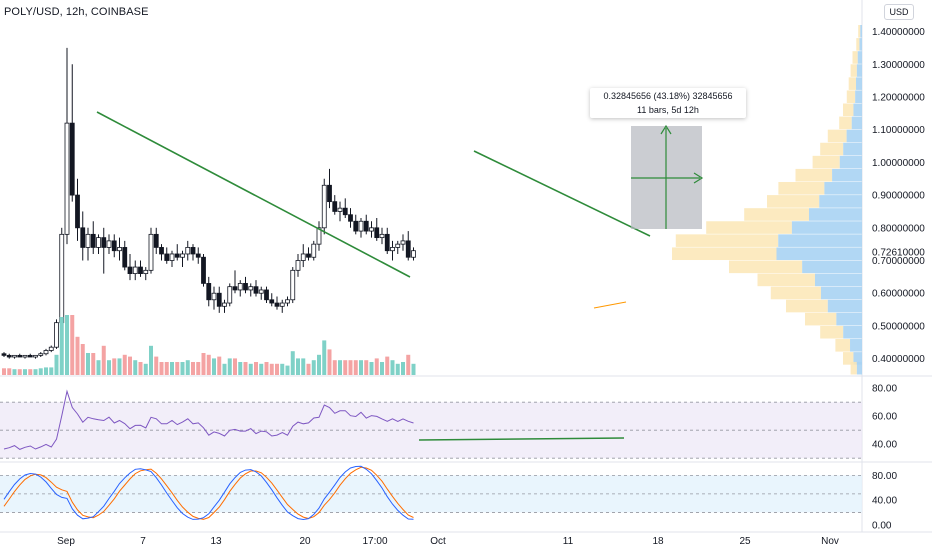  I want to click on symbol-title: POLY/USD, 12h, COINBASE, so click(76, 12).